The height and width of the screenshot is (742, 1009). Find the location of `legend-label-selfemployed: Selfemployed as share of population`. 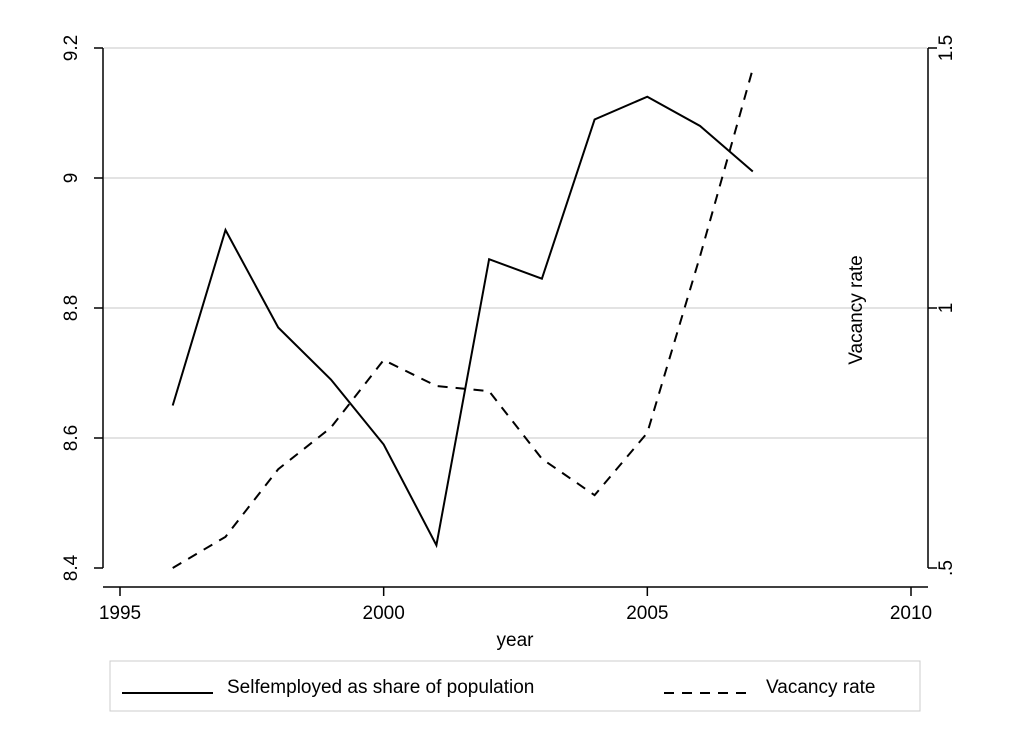

legend-label-selfemployed: Selfemployed as share of population is located at coordinates (380, 687).